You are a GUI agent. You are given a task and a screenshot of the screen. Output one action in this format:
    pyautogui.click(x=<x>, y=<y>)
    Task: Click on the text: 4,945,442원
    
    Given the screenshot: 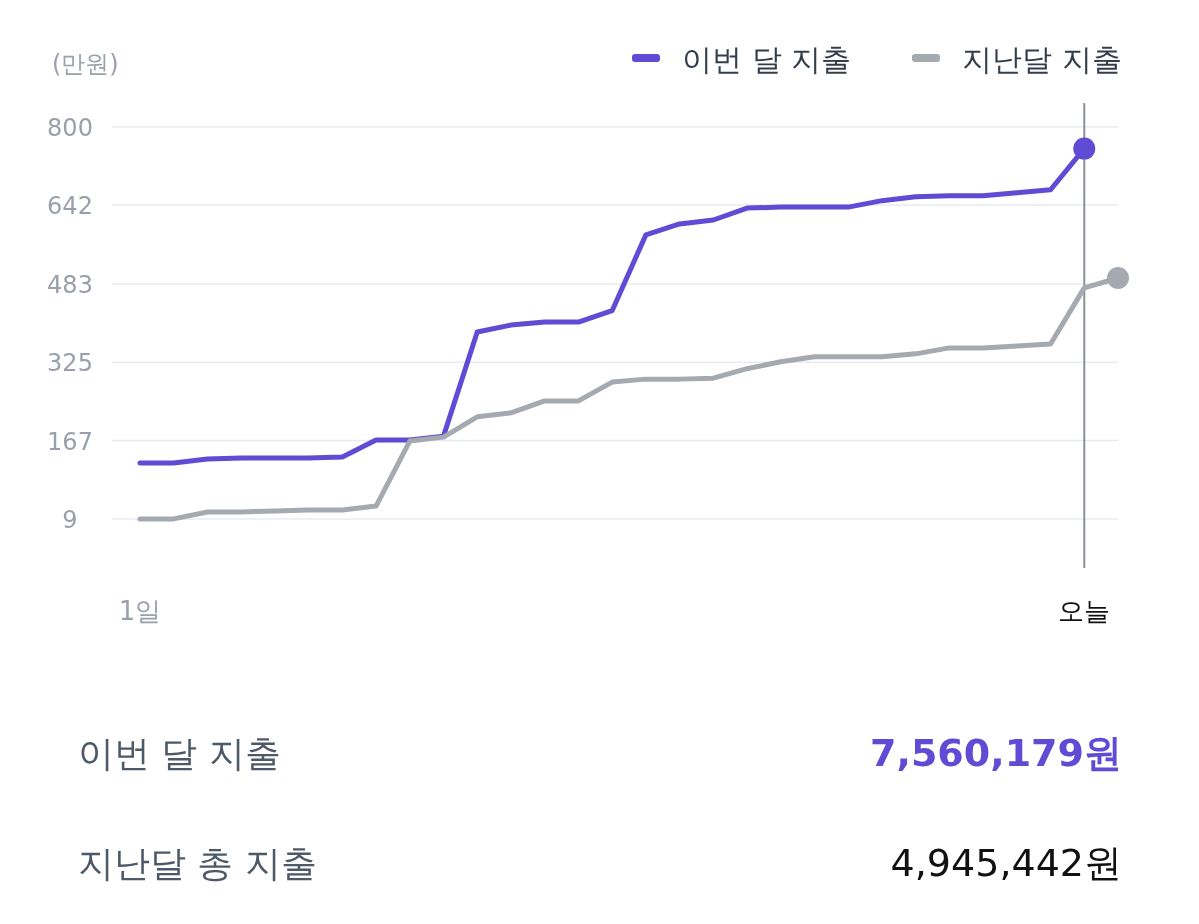 What is the action you would take?
    pyautogui.click(x=1006, y=863)
    